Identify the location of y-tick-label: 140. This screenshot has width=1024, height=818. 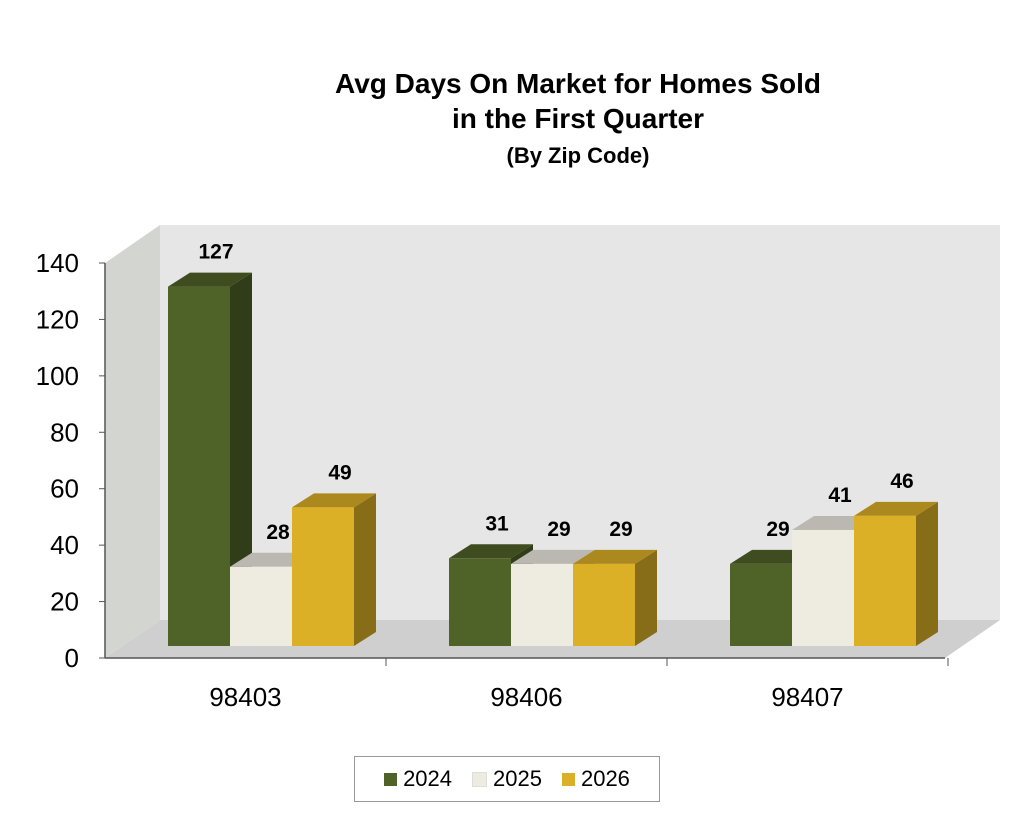
(57, 263).